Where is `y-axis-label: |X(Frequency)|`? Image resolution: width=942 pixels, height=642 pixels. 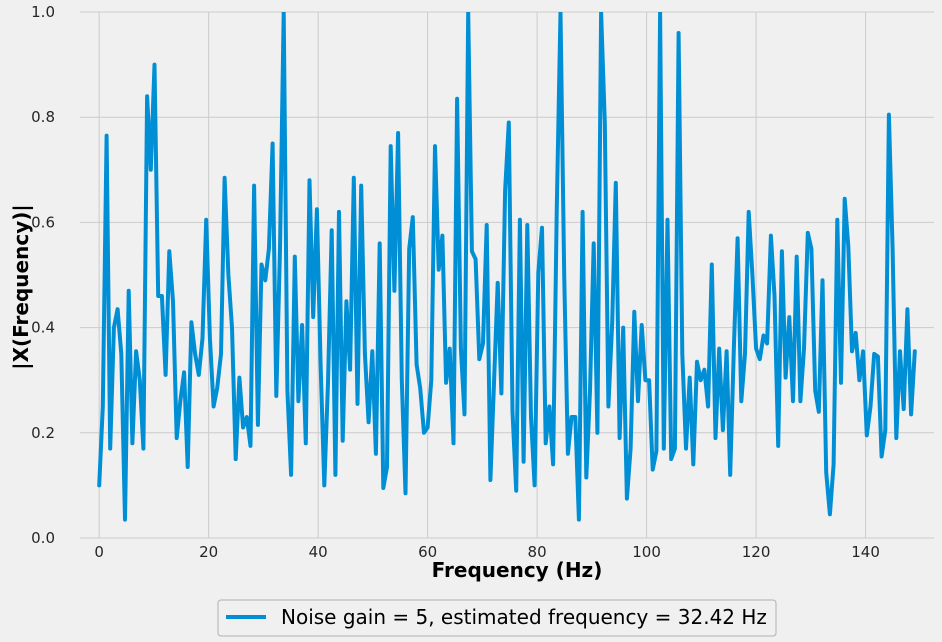
y-axis-label: |X(Frequency)| is located at coordinates (21, 286).